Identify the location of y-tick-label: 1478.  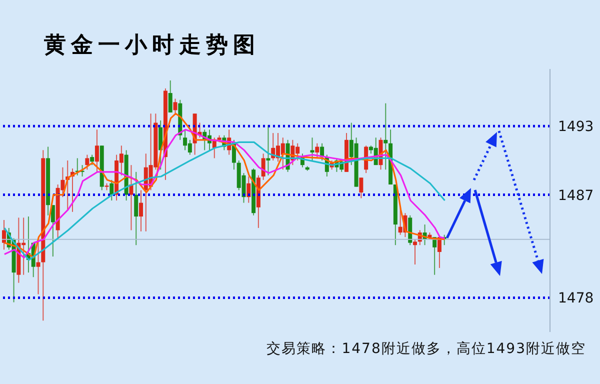
(576, 298).